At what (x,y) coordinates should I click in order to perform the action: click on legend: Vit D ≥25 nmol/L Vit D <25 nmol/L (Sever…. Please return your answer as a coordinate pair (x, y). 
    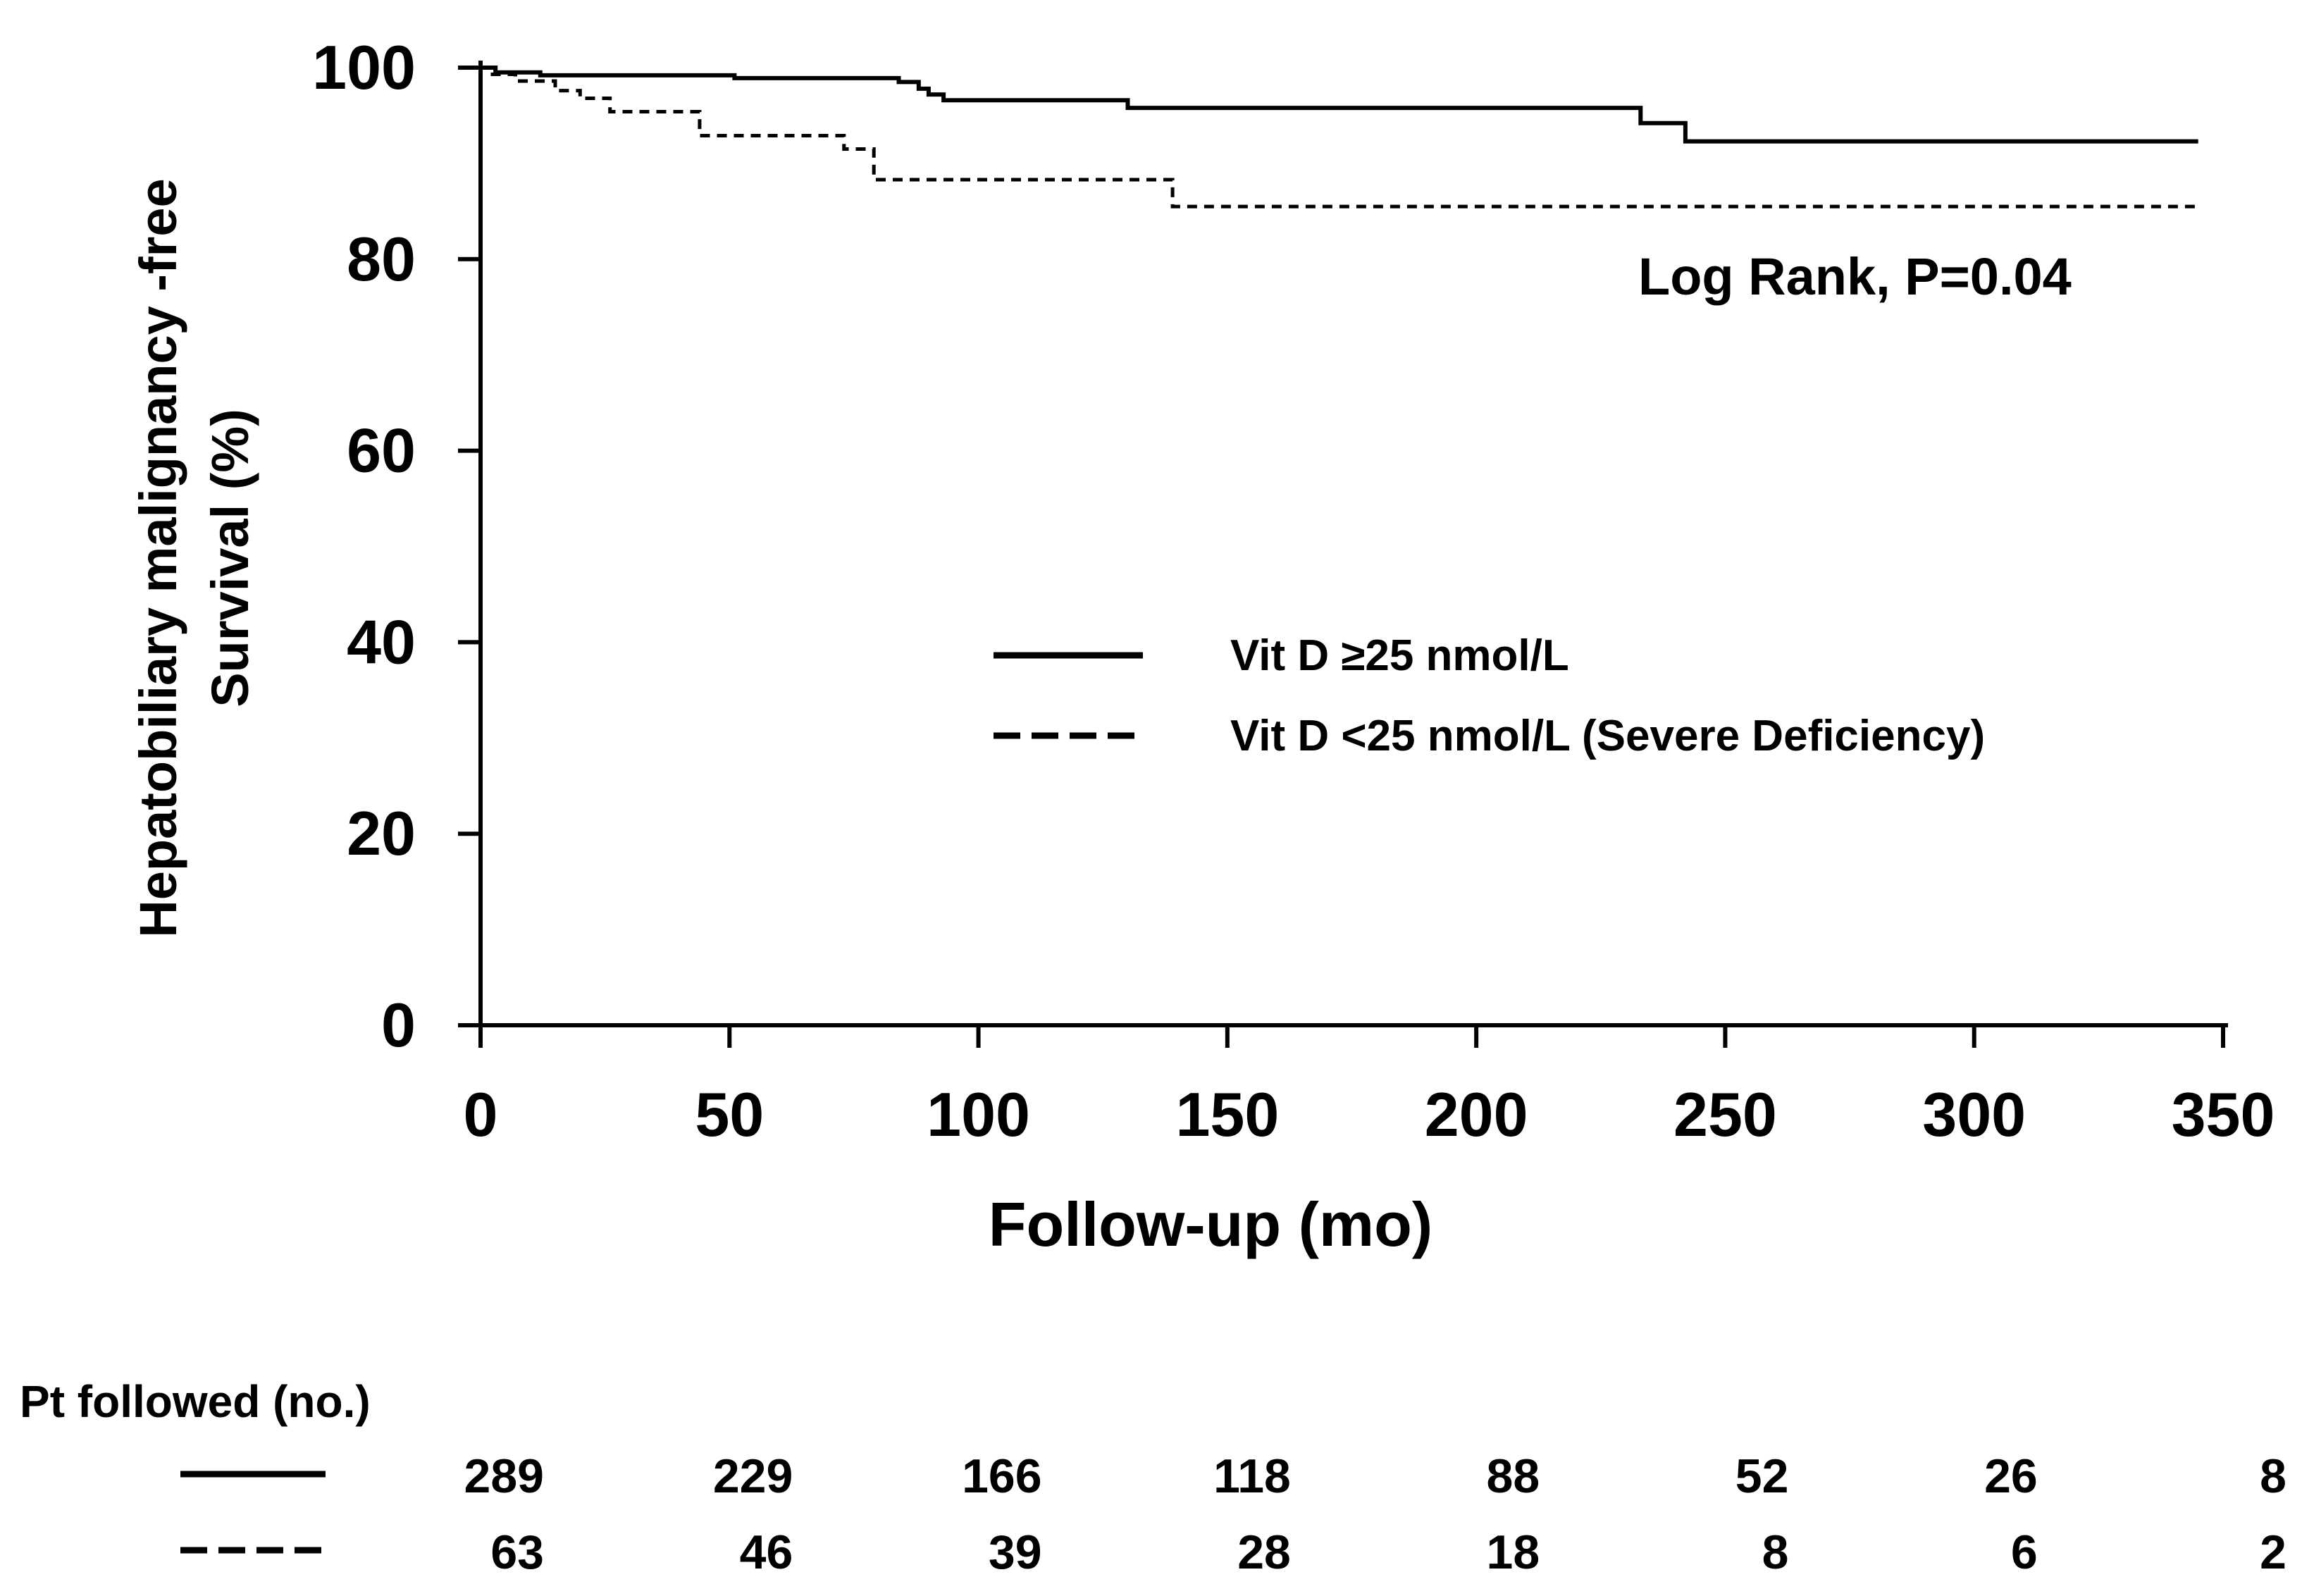
    Looking at the image, I should click on (1489, 696).